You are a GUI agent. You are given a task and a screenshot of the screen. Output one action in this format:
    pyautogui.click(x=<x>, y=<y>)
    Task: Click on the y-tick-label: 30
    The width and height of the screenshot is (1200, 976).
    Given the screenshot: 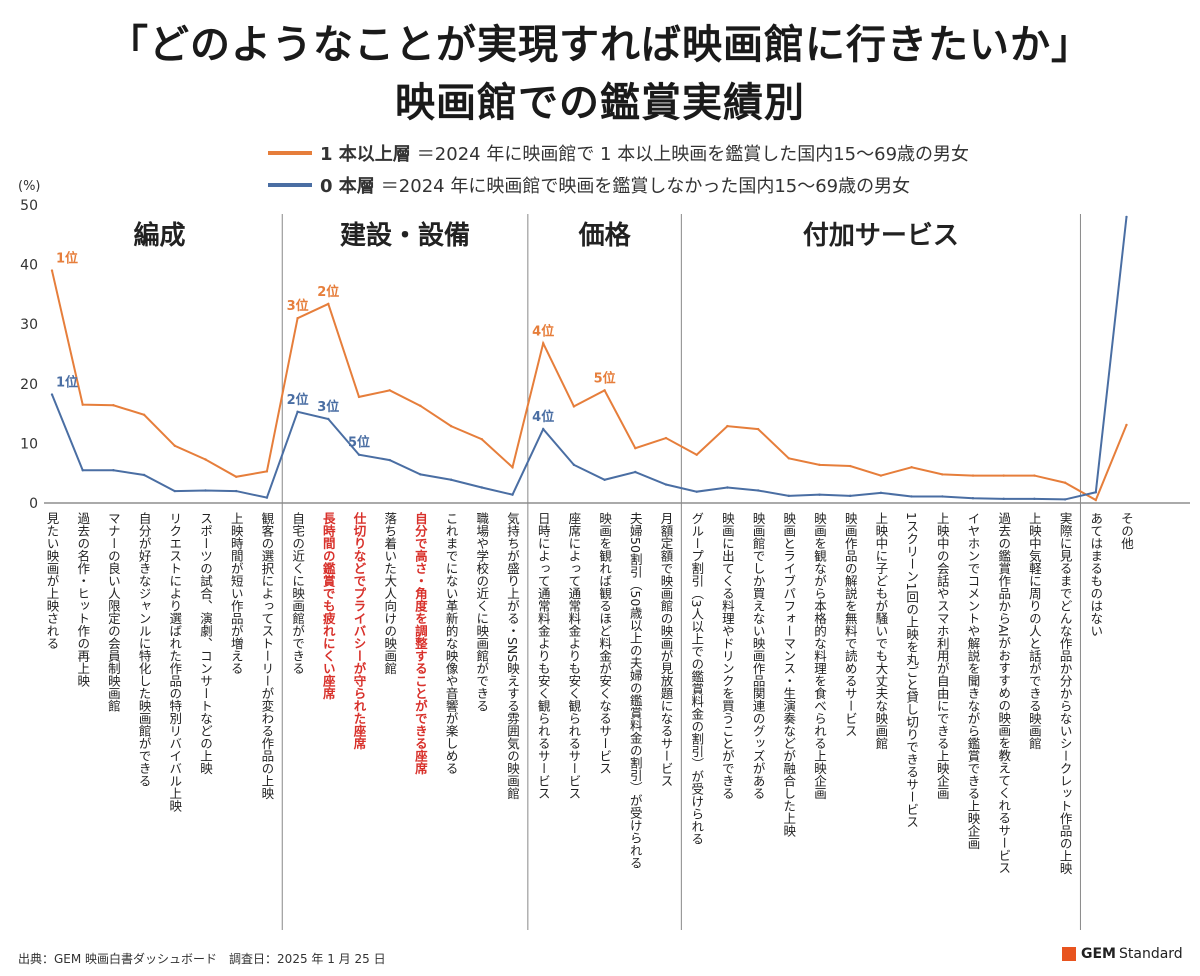 What is the action you would take?
    pyautogui.click(x=29, y=325)
    